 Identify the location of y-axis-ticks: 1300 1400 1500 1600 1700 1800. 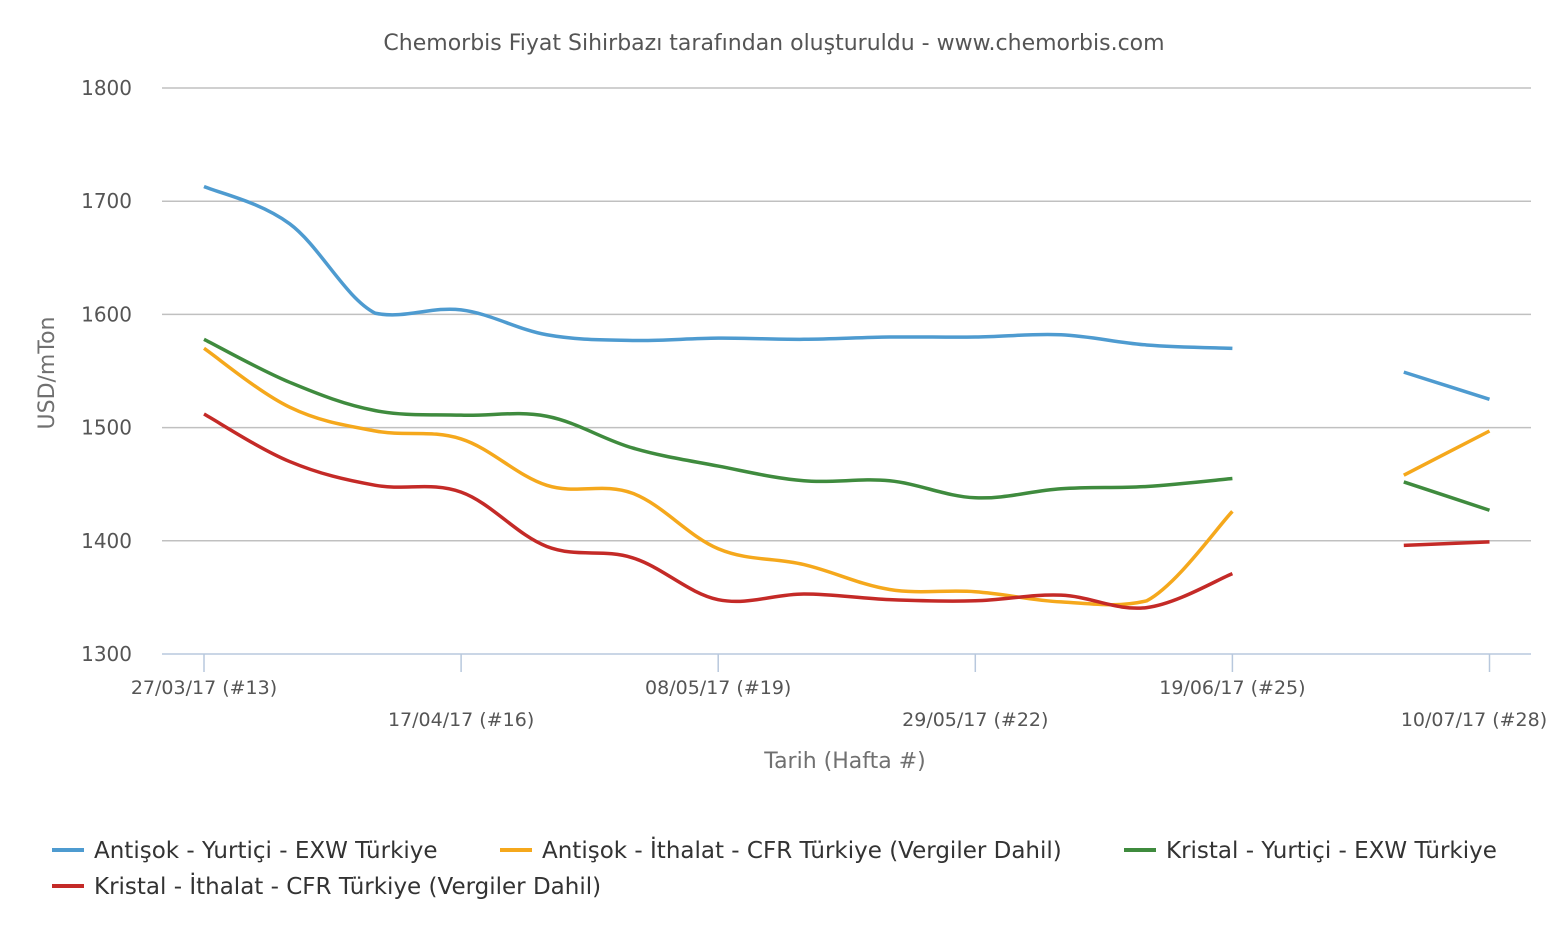
(106, 371).